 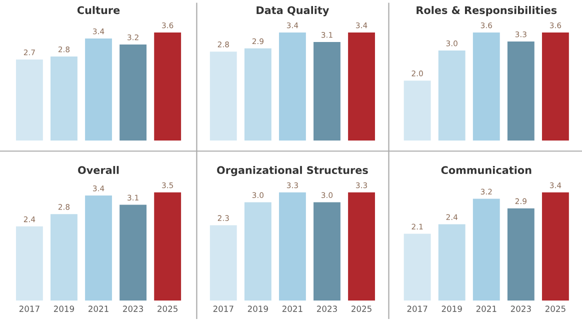 I want to click on chart-title: Roles & Responsibilities, so click(x=486, y=11).